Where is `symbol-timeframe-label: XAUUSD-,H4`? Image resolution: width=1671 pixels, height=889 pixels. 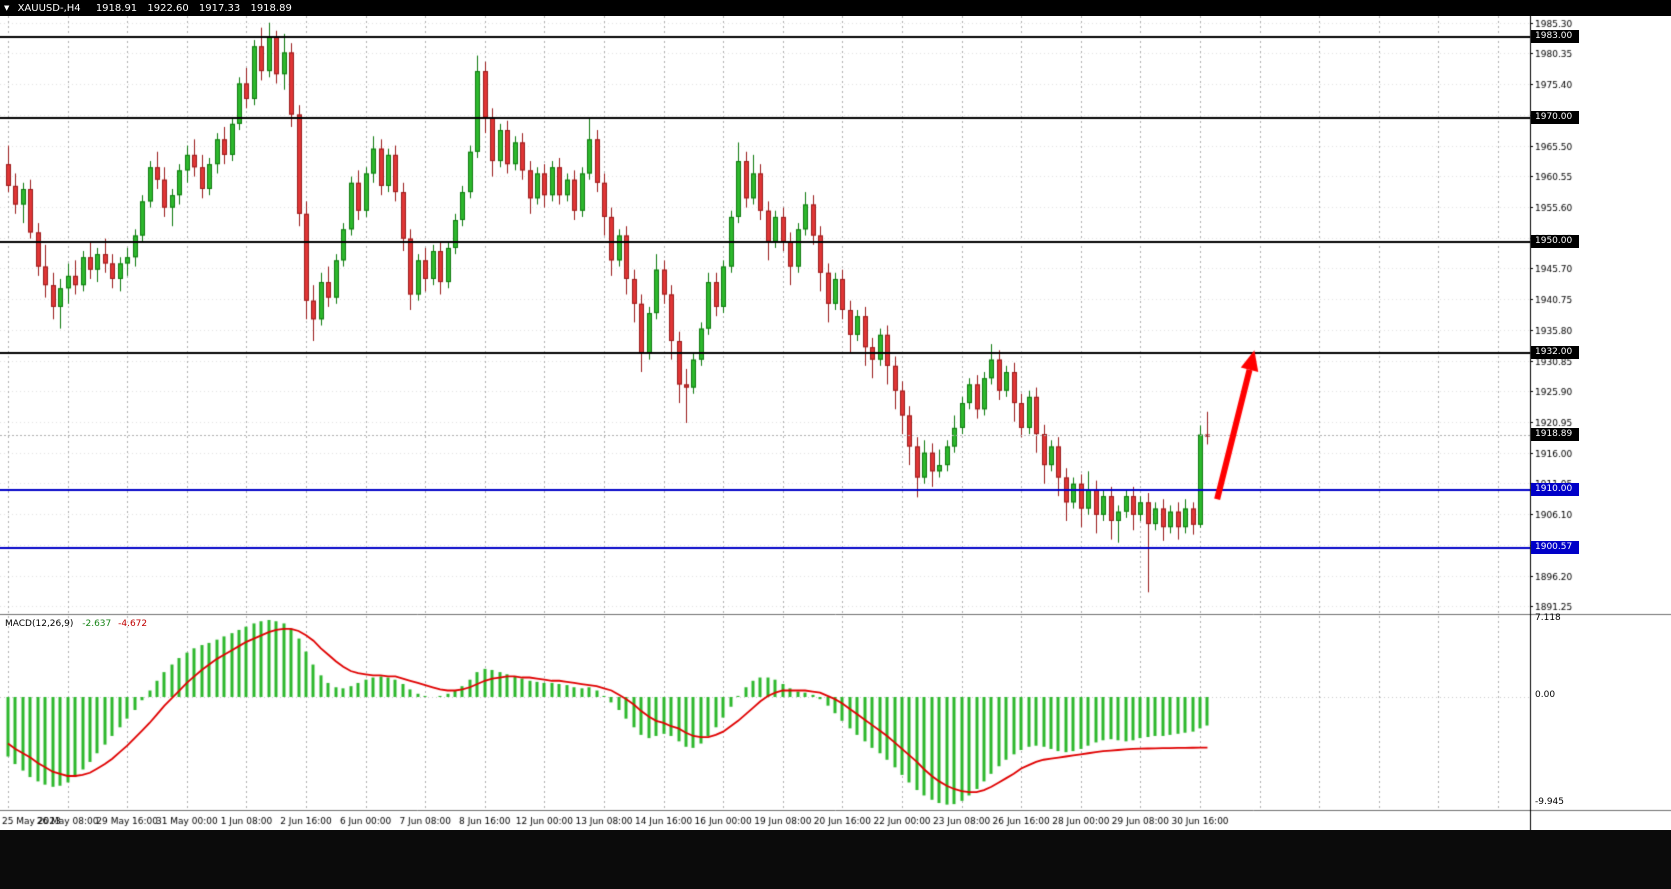 symbol-timeframe-label: XAUUSD-,H4 is located at coordinates (49, 8).